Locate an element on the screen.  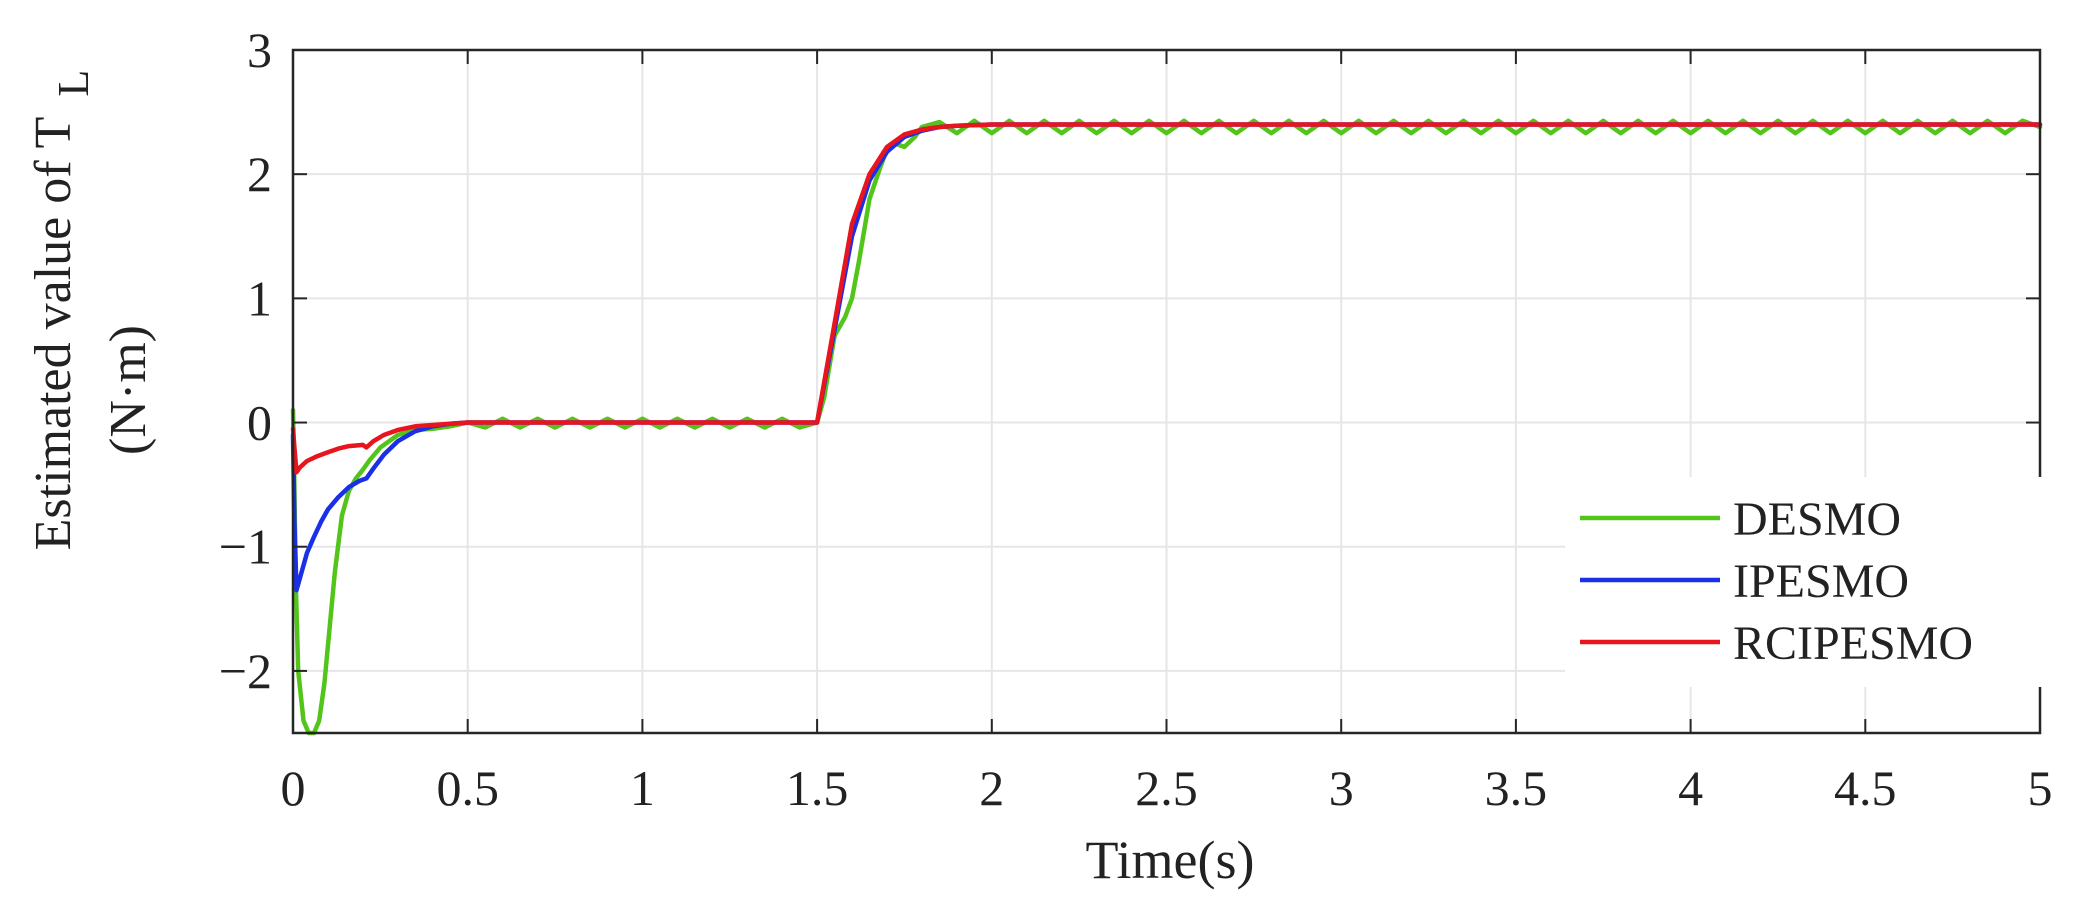
y-axis-label-main: Estimated value of T is located at coordinates (53, 333).